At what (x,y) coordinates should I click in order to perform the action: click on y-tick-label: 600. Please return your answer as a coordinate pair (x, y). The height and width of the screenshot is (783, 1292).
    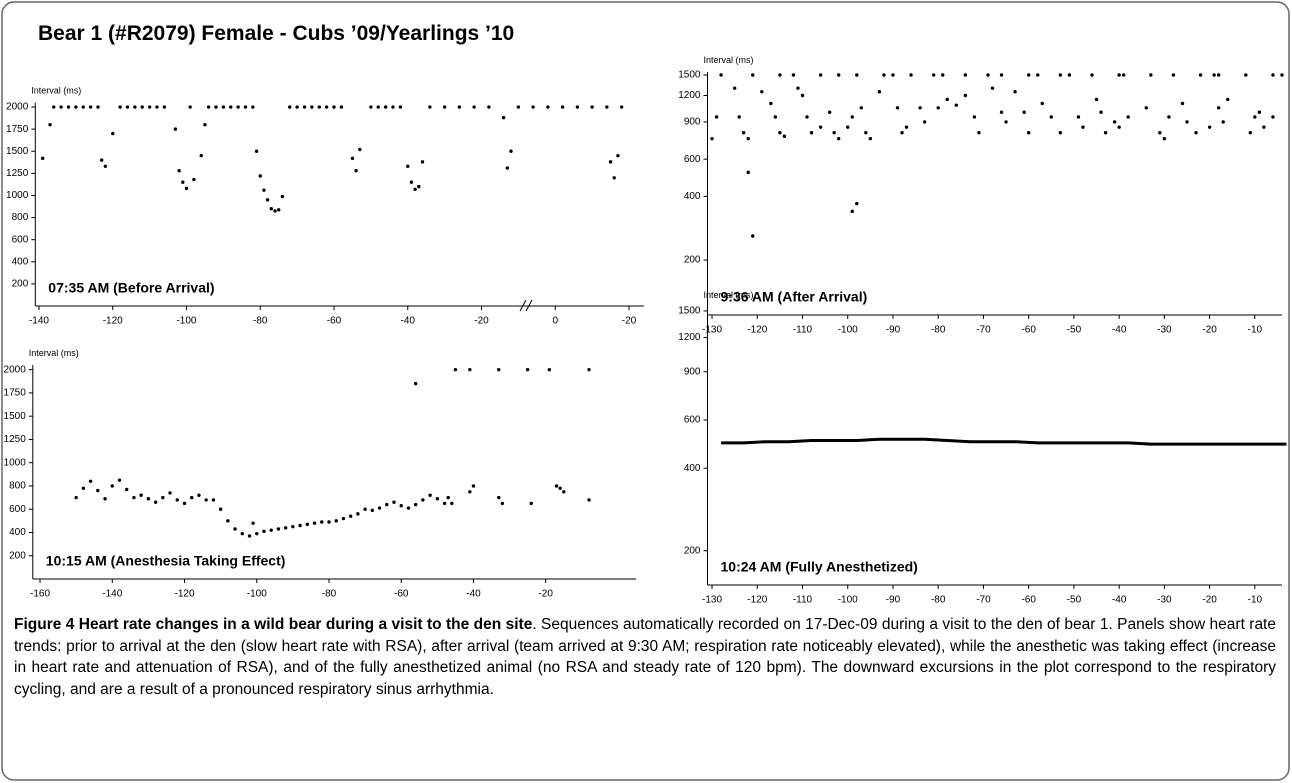
    Looking at the image, I should click on (17, 509).